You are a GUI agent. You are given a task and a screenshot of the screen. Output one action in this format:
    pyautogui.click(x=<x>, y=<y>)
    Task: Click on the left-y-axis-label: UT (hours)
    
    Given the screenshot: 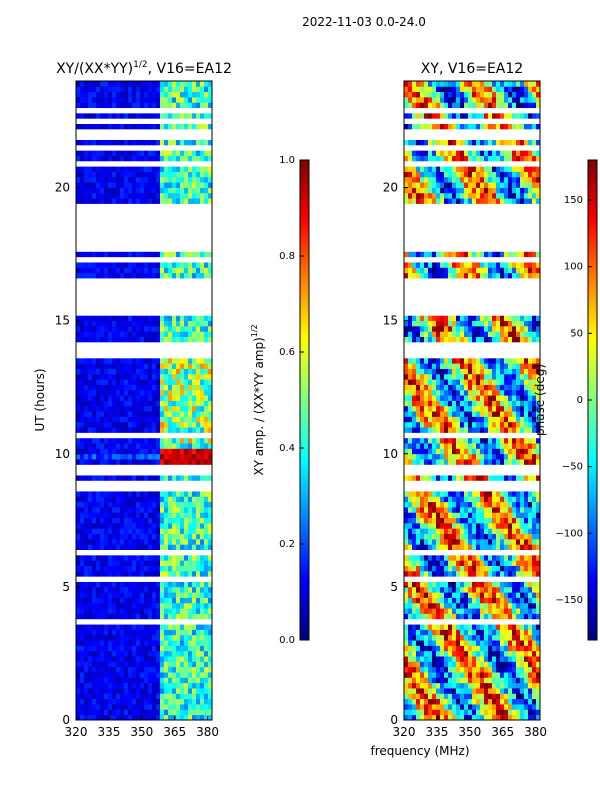 What is the action you would take?
    pyautogui.click(x=40, y=399)
    